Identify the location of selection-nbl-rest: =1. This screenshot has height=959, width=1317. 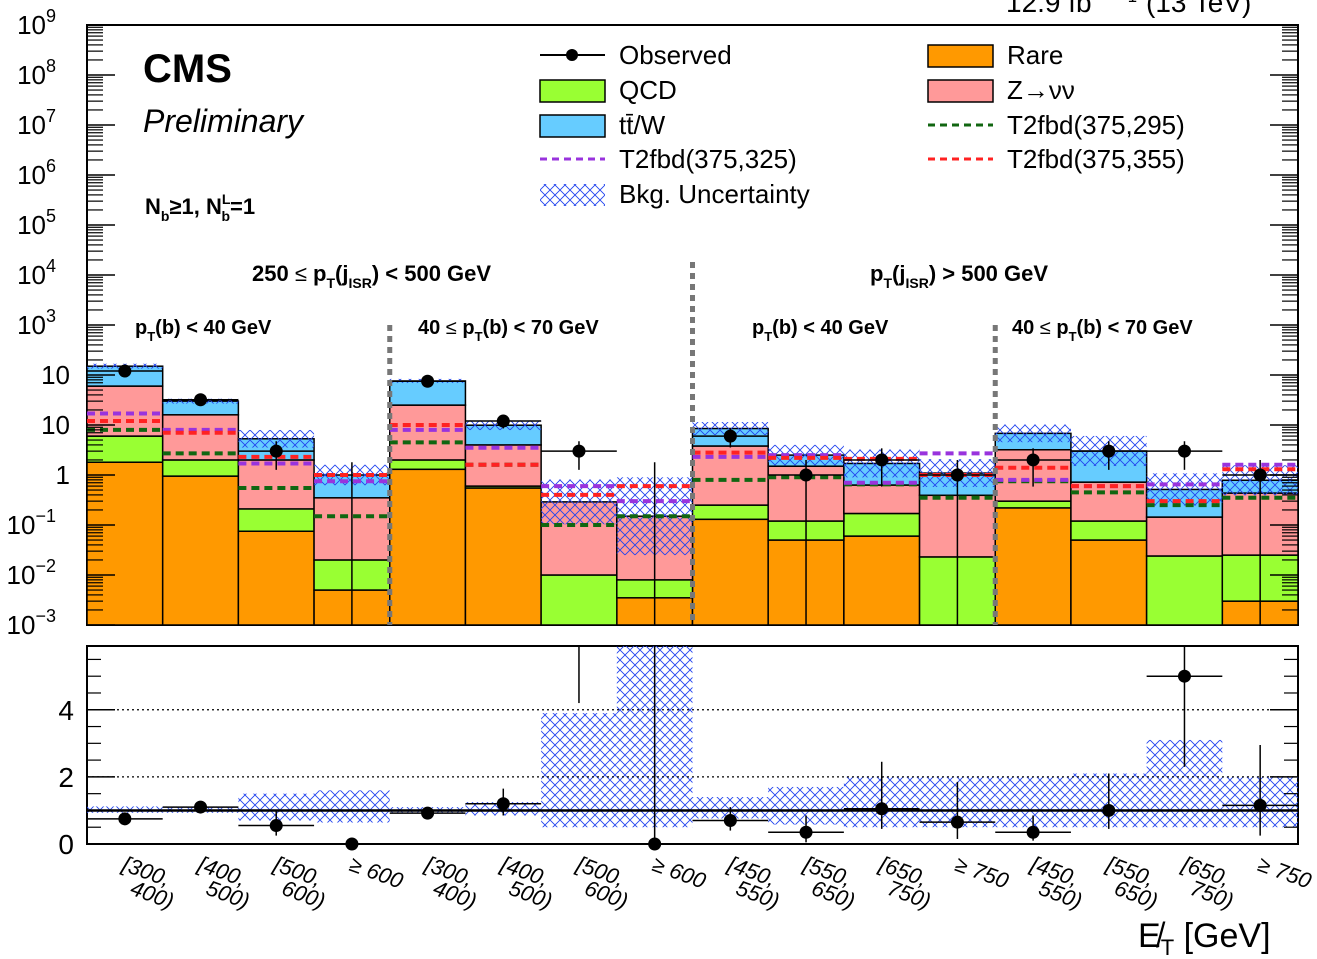
(242, 206).